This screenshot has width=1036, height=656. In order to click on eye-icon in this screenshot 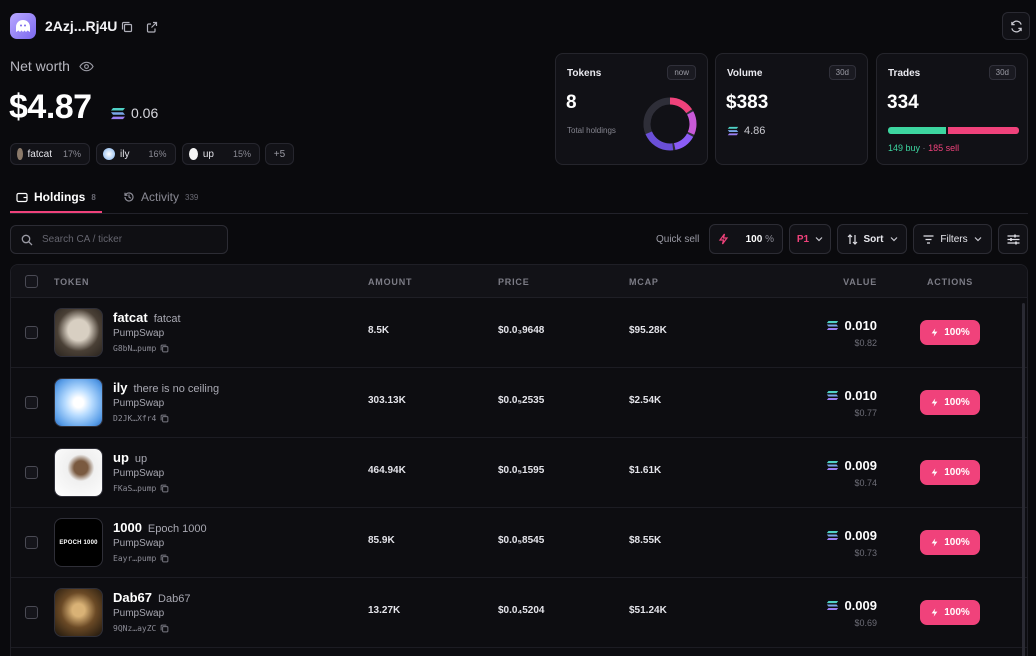, I will do `click(86, 66)`.